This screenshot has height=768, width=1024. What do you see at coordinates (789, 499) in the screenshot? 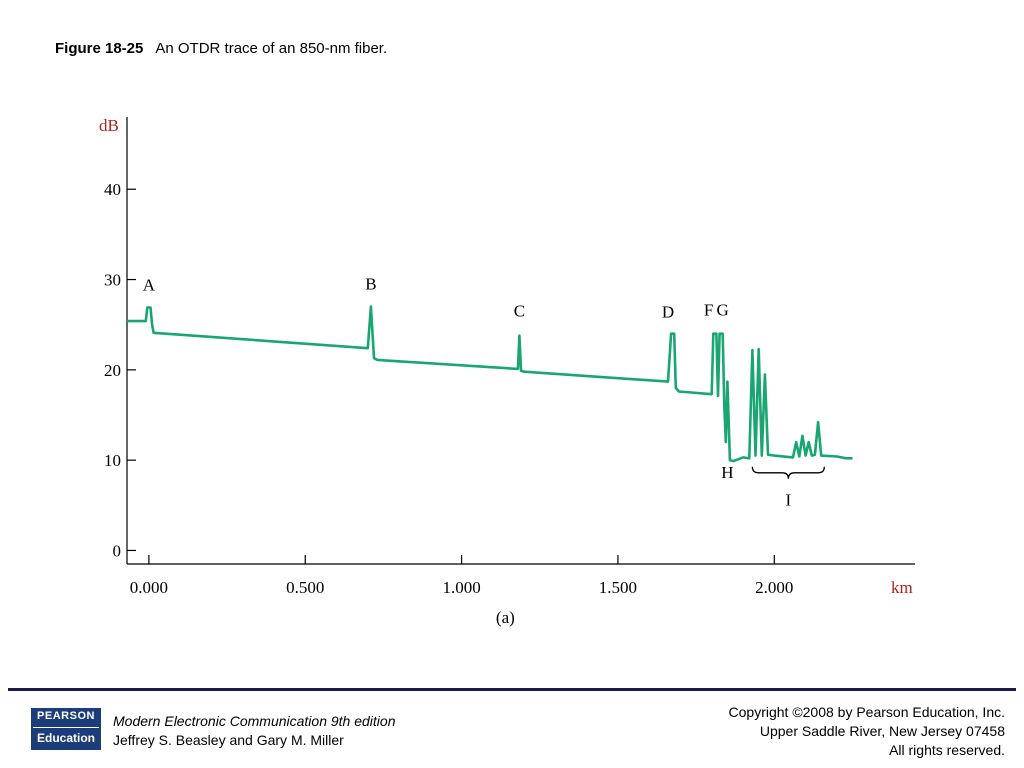
I see `event-label: I` at bounding box center [789, 499].